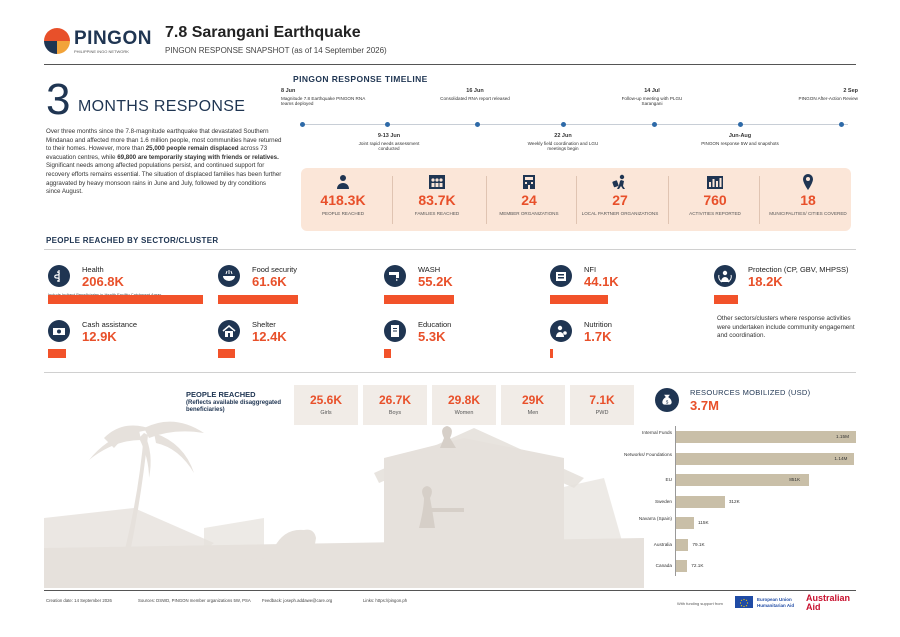  What do you see at coordinates (93, 269) in the screenshot?
I see `sector-name: Health` at bounding box center [93, 269].